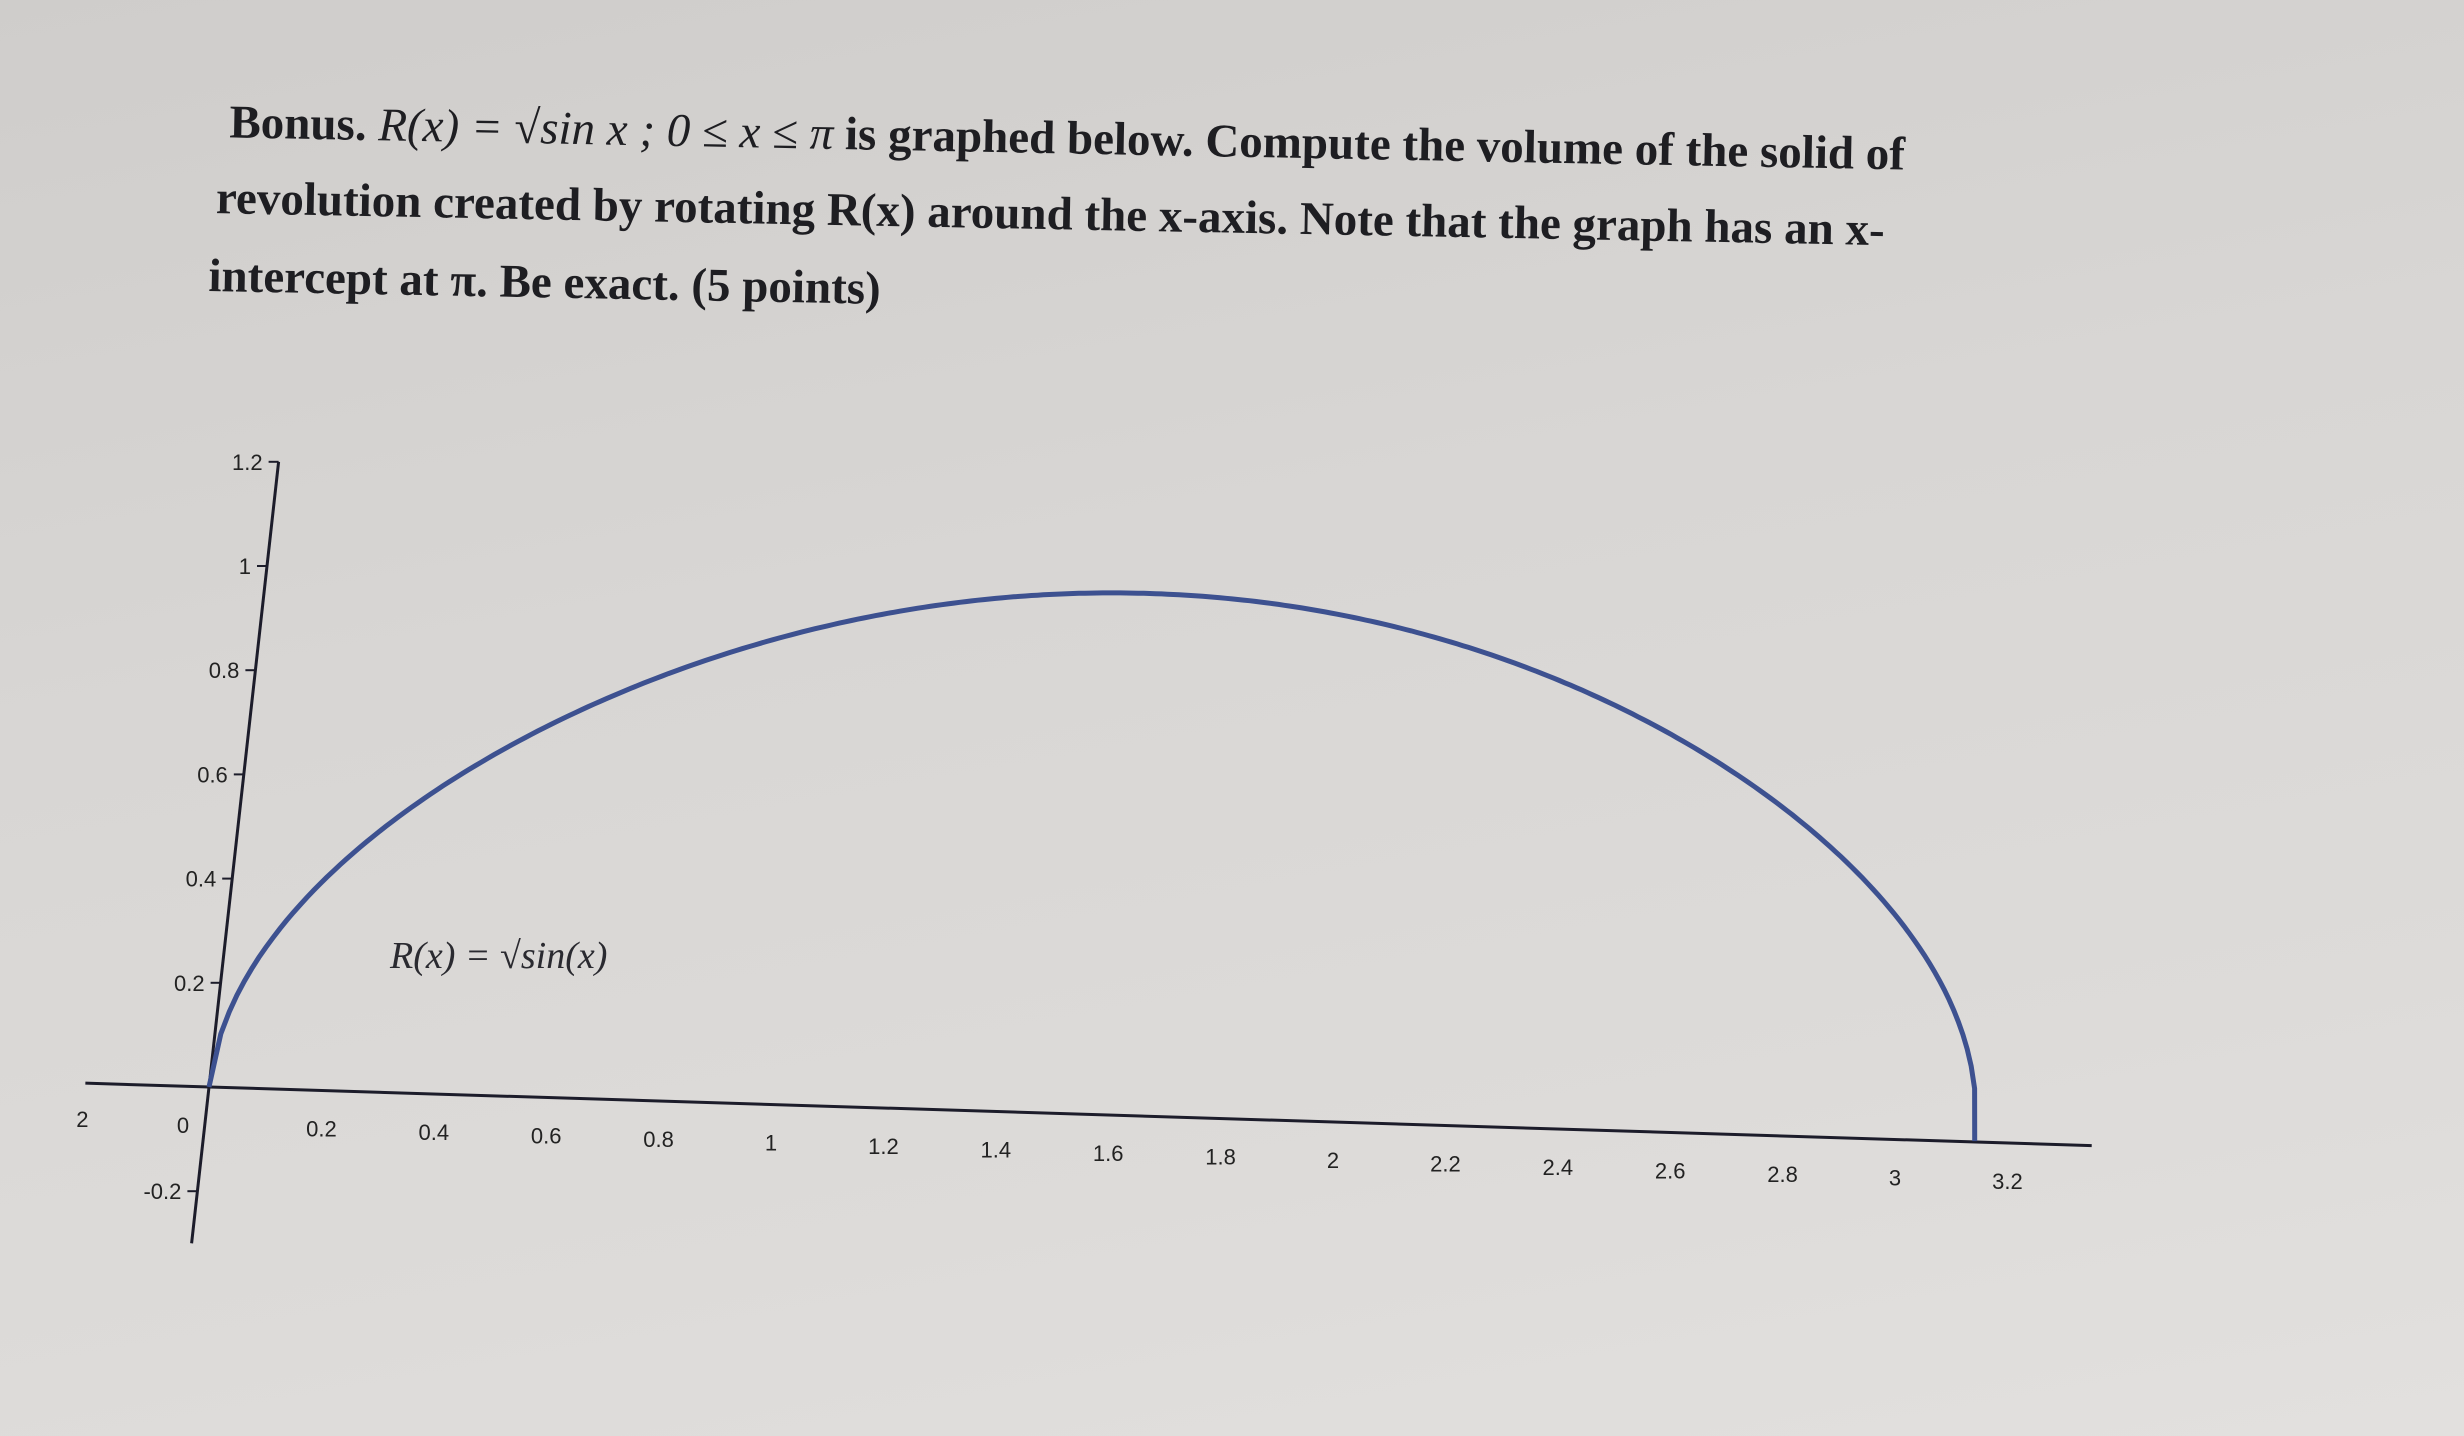  I want to click on y-tick-label: 0.6, so click(212, 774).